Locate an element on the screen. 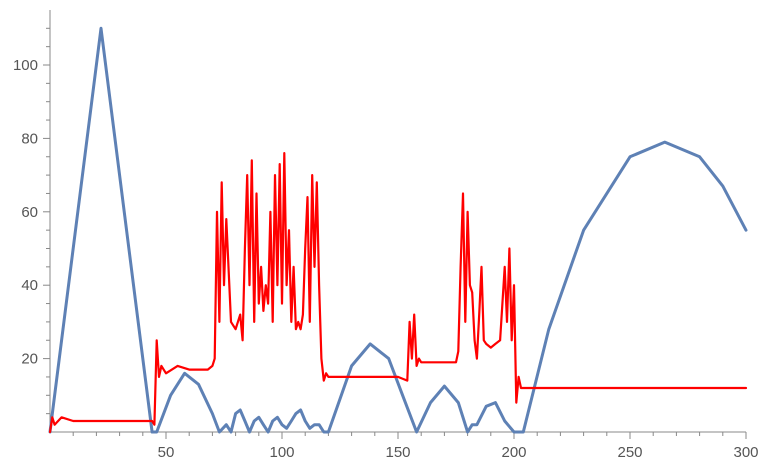 This screenshot has height=461, width=762. x-tick-label: 200 is located at coordinates (513, 452).